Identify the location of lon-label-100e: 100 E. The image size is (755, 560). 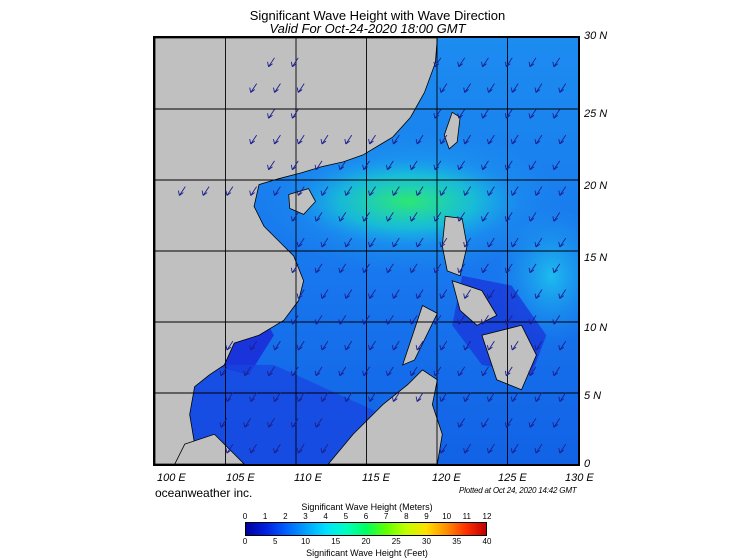
(171, 478).